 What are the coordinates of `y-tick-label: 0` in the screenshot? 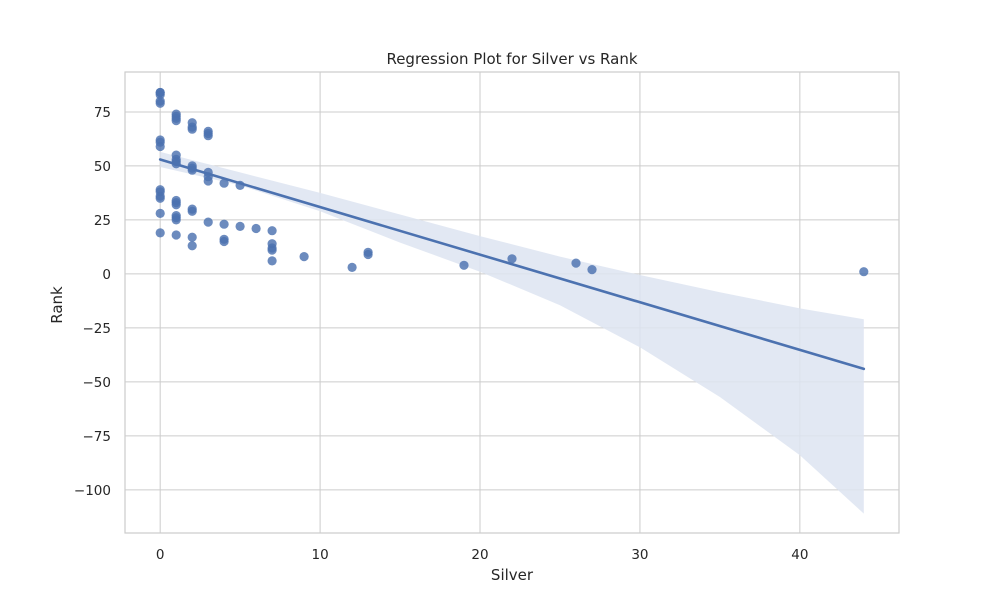 It's located at (106, 275).